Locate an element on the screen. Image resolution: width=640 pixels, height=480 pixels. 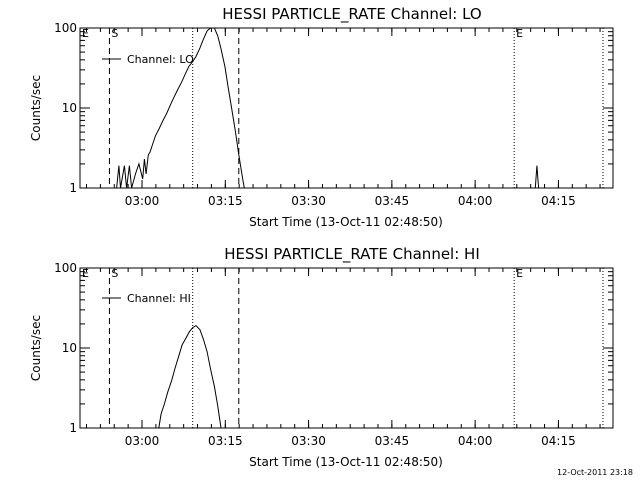
footer-timestamp: 12-Oct-2011 23:18 is located at coordinates (595, 472).